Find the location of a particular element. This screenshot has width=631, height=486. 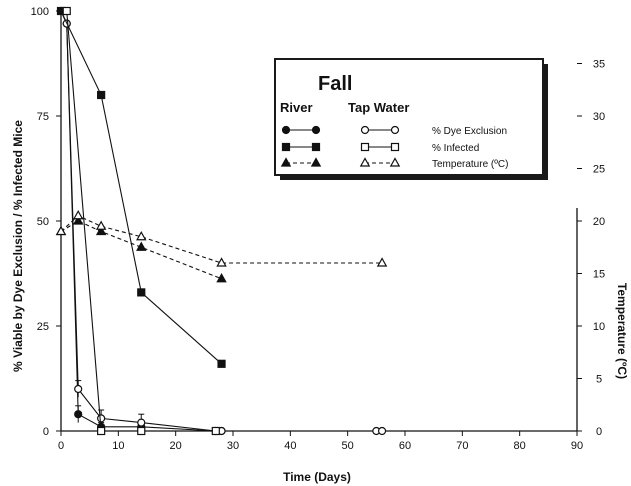

y2-tick-label: 30 is located at coordinates (599, 117).